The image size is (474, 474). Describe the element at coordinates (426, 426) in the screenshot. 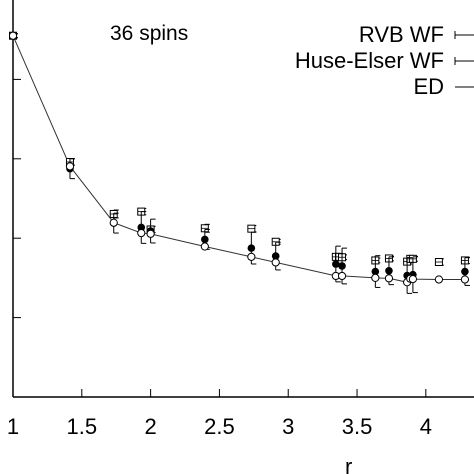

I see `x-tick-label: 4` at that location.